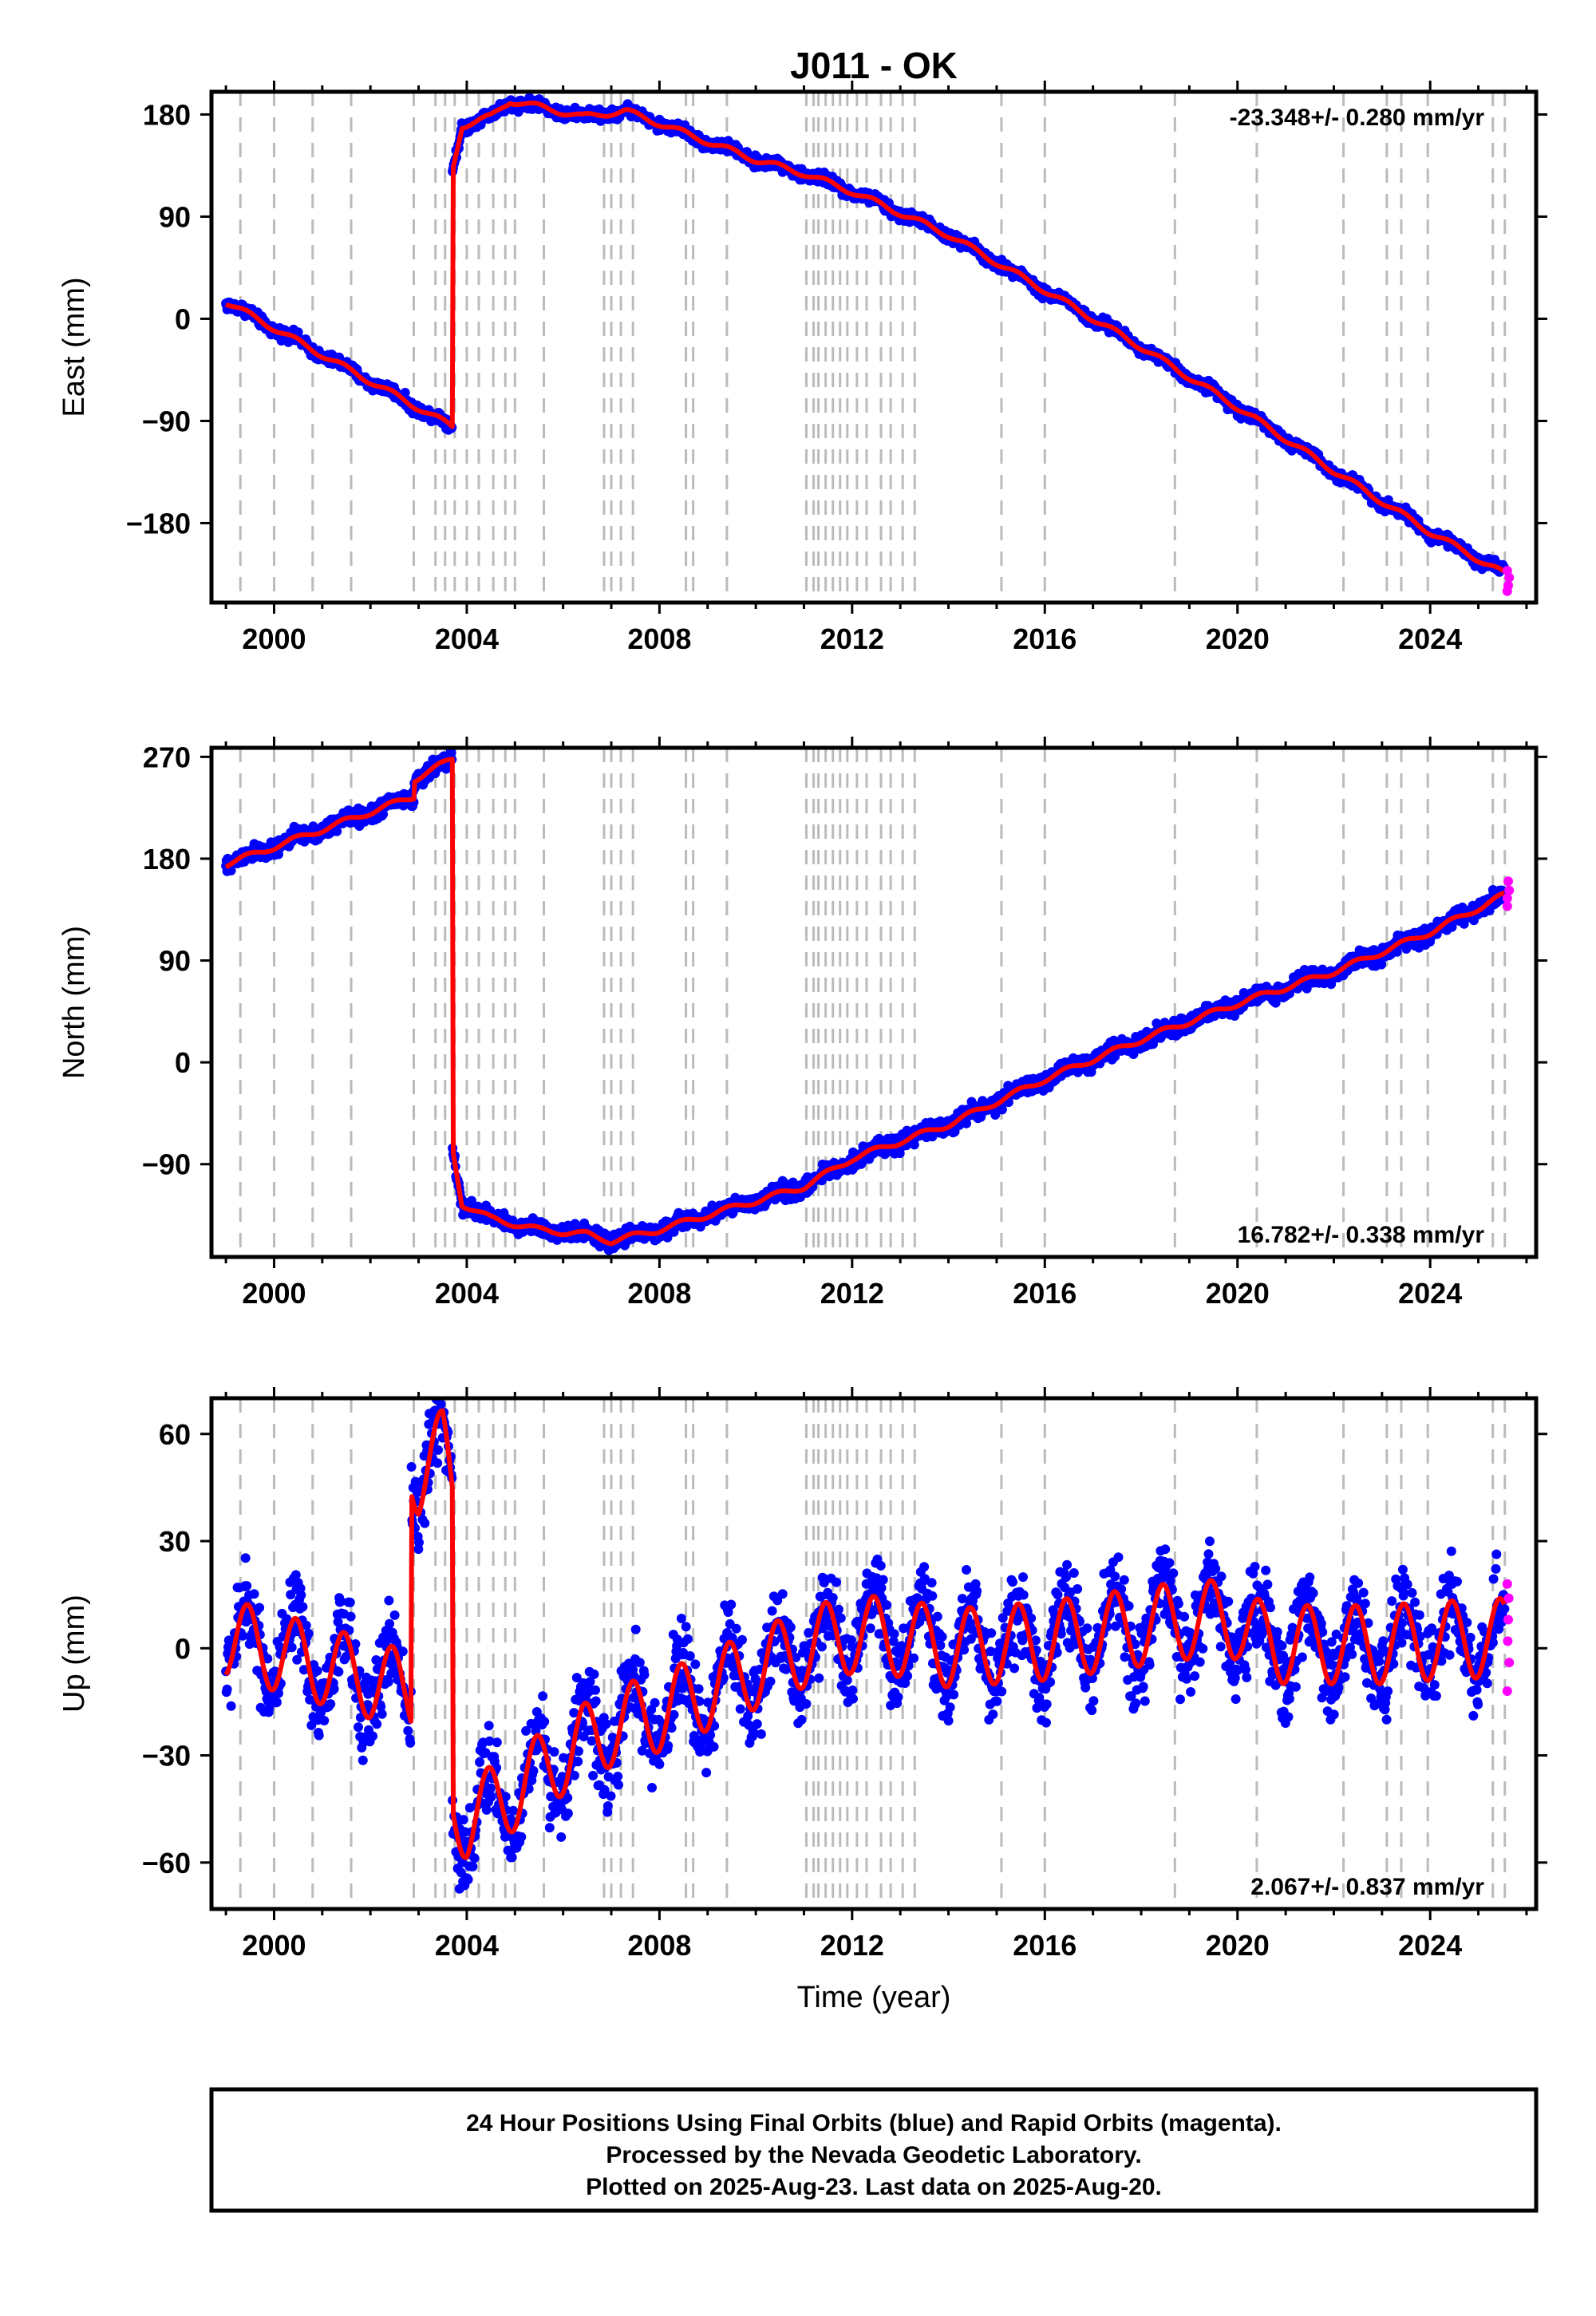 The width and height of the screenshot is (1596, 2316). What do you see at coordinates (874, 65) in the screenshot?
I see `figure-title: J011 - OK` at bounding box center [874, 65].